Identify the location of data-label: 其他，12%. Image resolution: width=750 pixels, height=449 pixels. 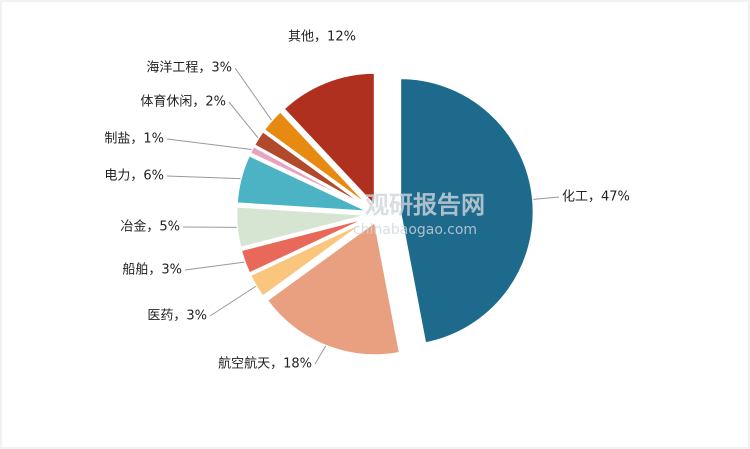
(322, 37).